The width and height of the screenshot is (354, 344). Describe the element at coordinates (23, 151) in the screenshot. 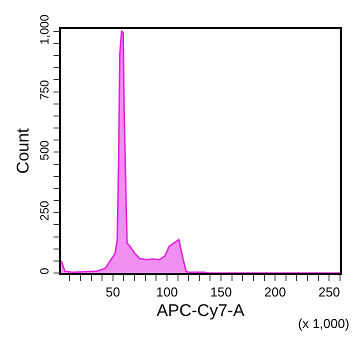

I see `y-axis-title: Count` at that location.